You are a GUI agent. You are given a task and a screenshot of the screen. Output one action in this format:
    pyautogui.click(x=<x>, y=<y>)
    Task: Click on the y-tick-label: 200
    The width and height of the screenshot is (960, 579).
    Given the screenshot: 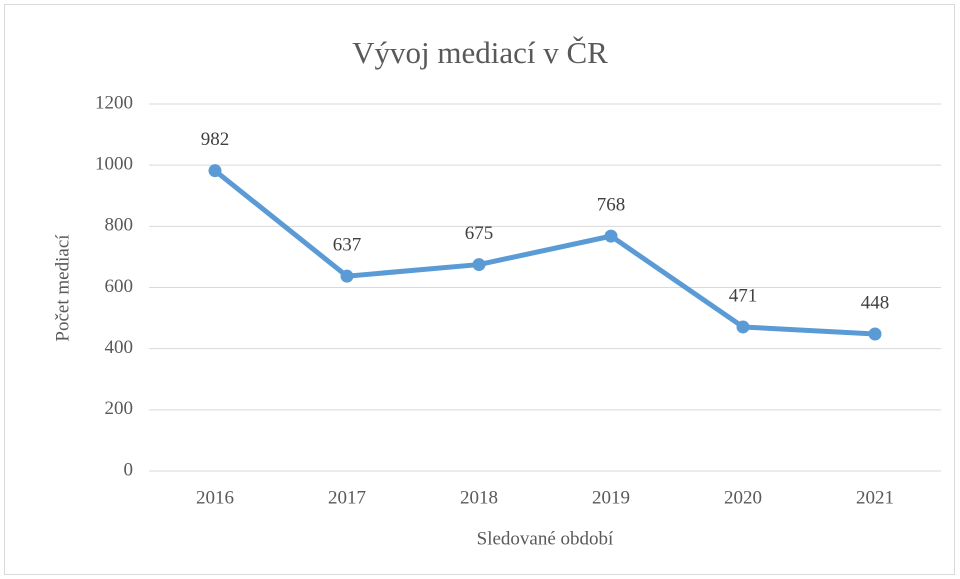 What is the action you would take?
    pyautogui.click(x=119, y=408)
    